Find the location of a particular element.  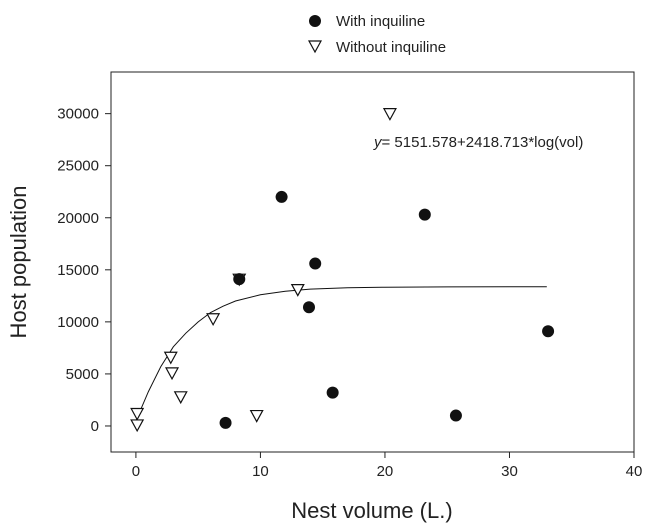

y-tick-label: 0 is located at coordinates (95, 426).